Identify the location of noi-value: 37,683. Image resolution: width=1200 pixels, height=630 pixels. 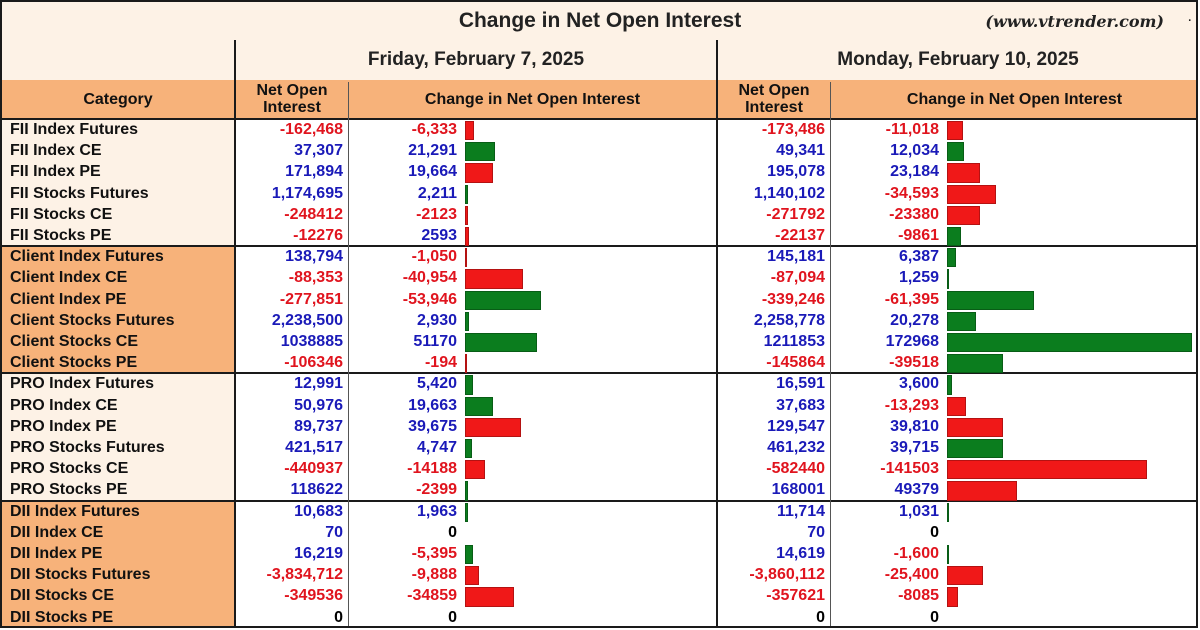
(800, 405).